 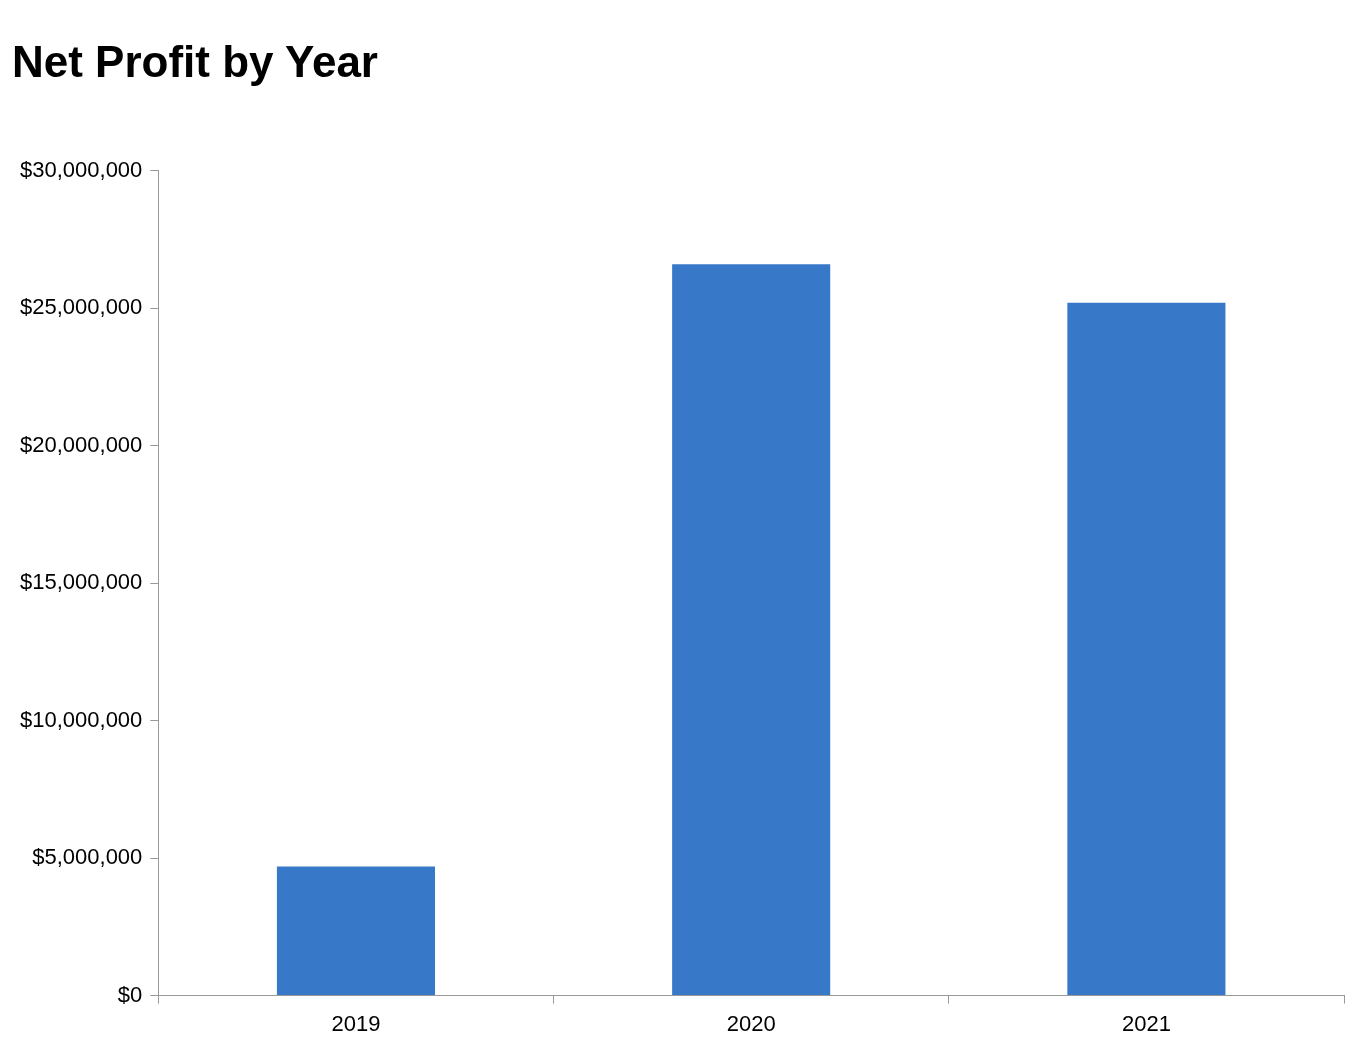 I want to click on y-tick-label: $15,000,000, so click(x=81, y=582).